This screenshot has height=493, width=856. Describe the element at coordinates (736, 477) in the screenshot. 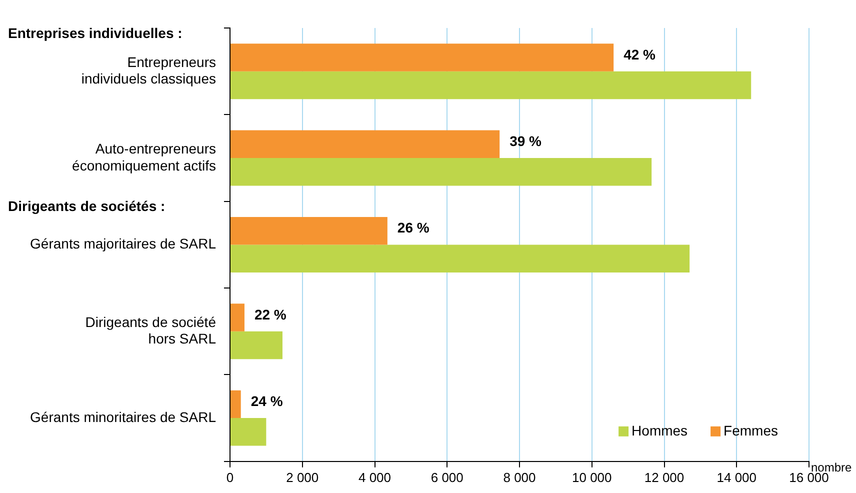

I see `x-tick-label: 14 000` at that location.